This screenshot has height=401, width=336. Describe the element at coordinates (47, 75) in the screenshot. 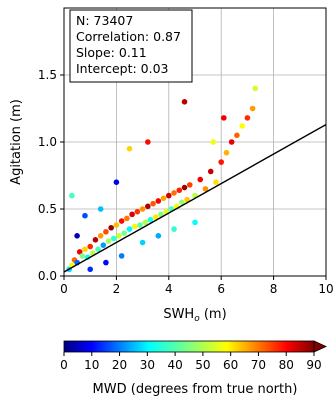

I see `y-tick-label: 1.5` at that location.